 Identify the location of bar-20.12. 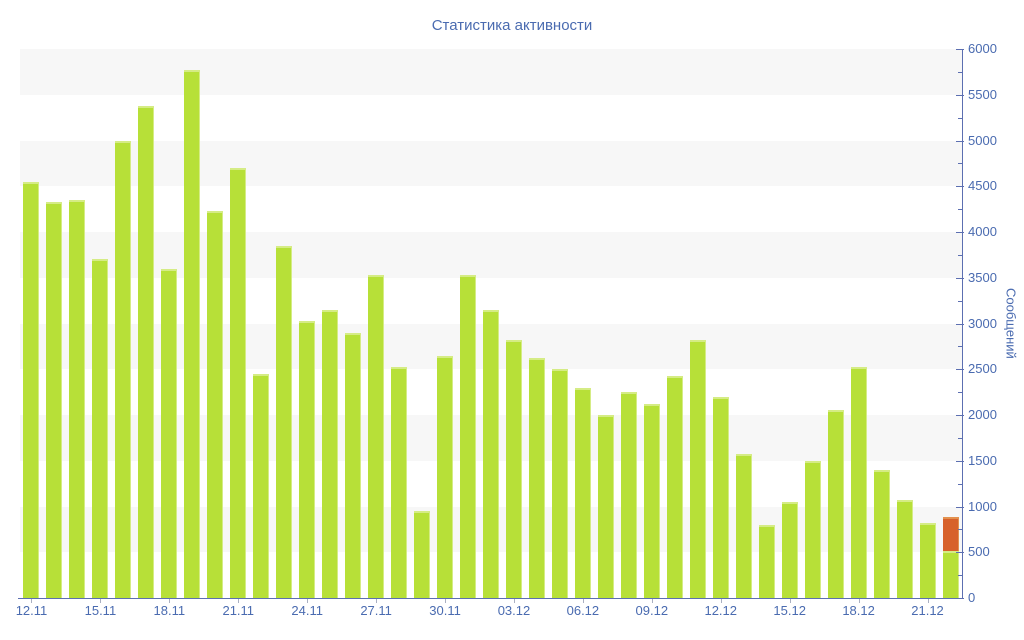
(904, 548).